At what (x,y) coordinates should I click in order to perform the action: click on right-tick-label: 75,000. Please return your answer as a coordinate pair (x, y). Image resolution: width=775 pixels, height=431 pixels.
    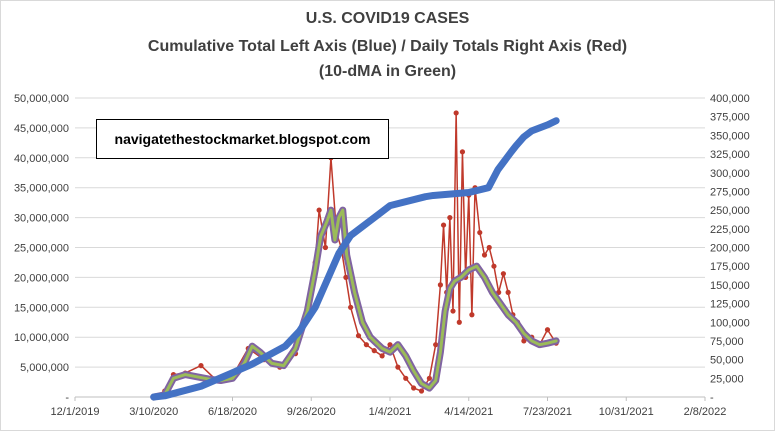
    Looking at the image, I should click on (727, 342).